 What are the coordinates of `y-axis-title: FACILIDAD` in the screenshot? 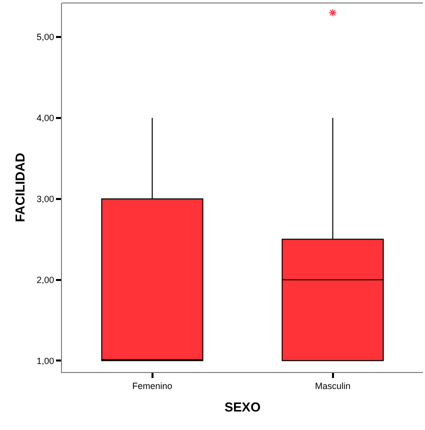 It's located at (20, 187).